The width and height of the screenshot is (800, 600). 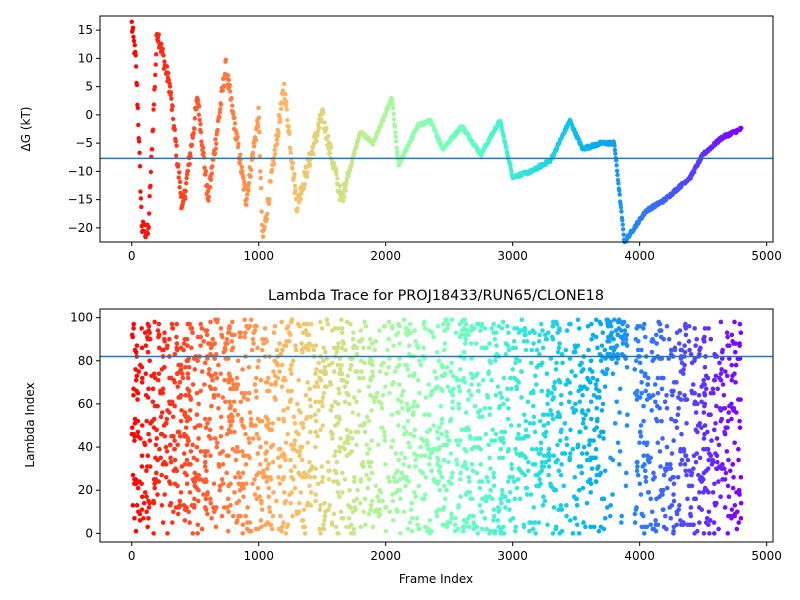 What do you see at coordinates (455, 552) in the screenshot?
I see `lambda-xticks: 0 1000 2000 3000 4000 5000` at bounding box center [455, 552].